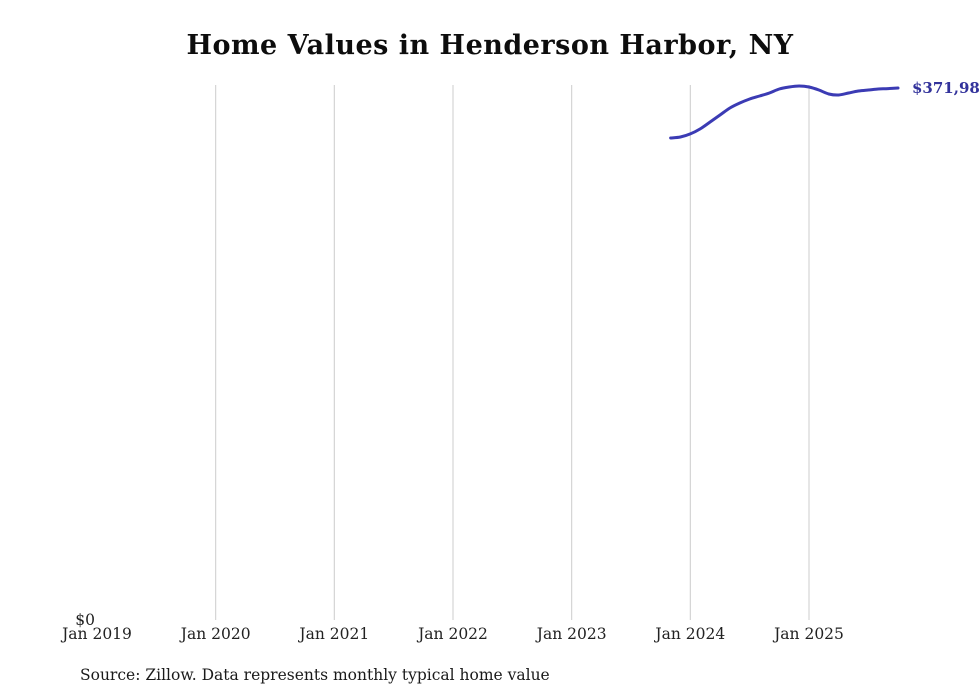 This screenshot has width=980, height=699. I want to click on x-tick-label-jan-2022: Jan 2022, so click(453, 634).